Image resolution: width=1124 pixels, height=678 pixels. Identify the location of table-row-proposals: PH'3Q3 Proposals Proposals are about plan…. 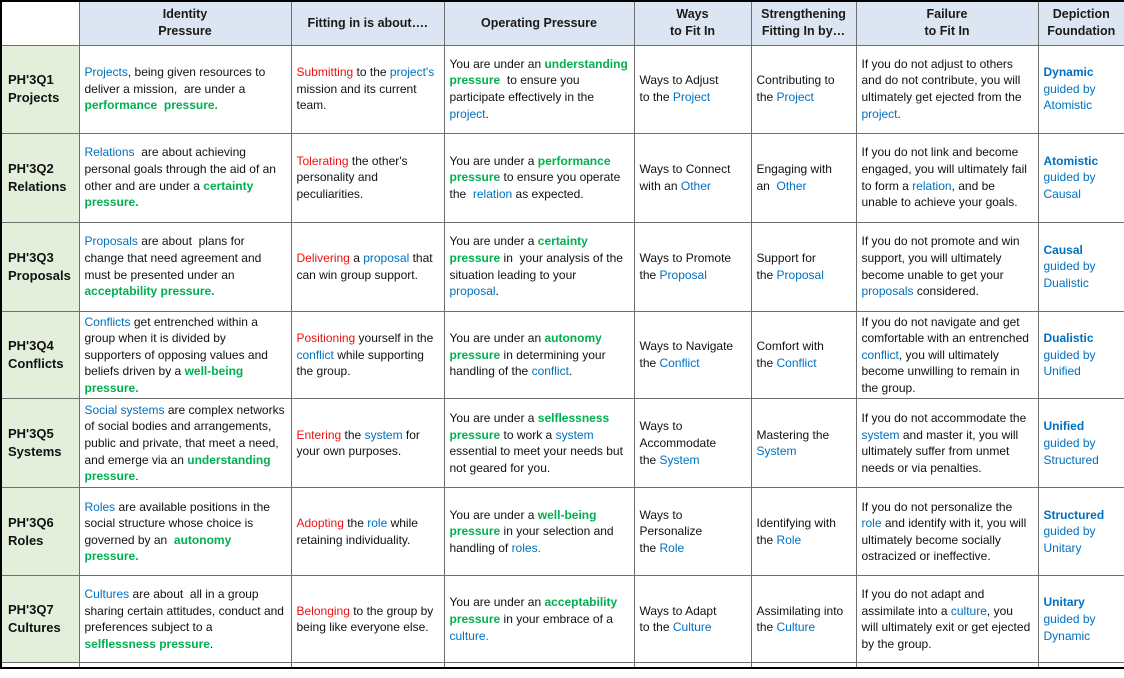
(562, 266).